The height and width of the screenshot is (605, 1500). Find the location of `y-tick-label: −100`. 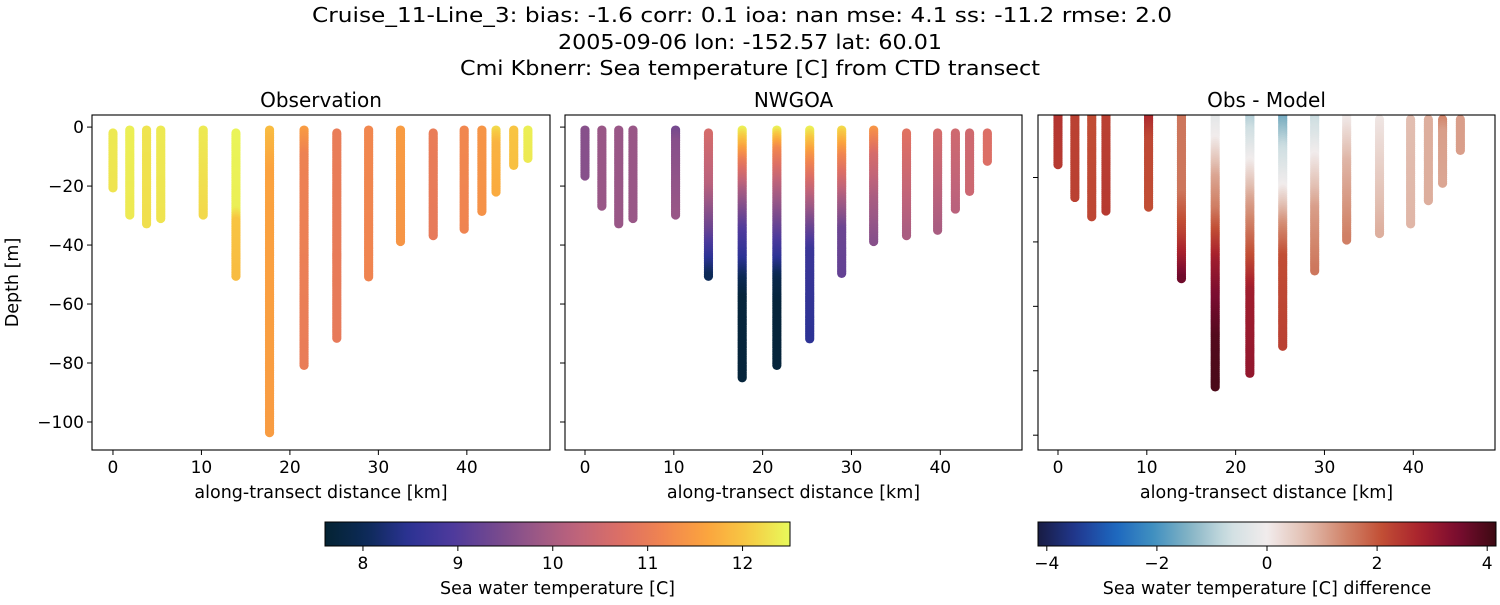

y-tick-label: −100 is located at coordinates (60, 423).